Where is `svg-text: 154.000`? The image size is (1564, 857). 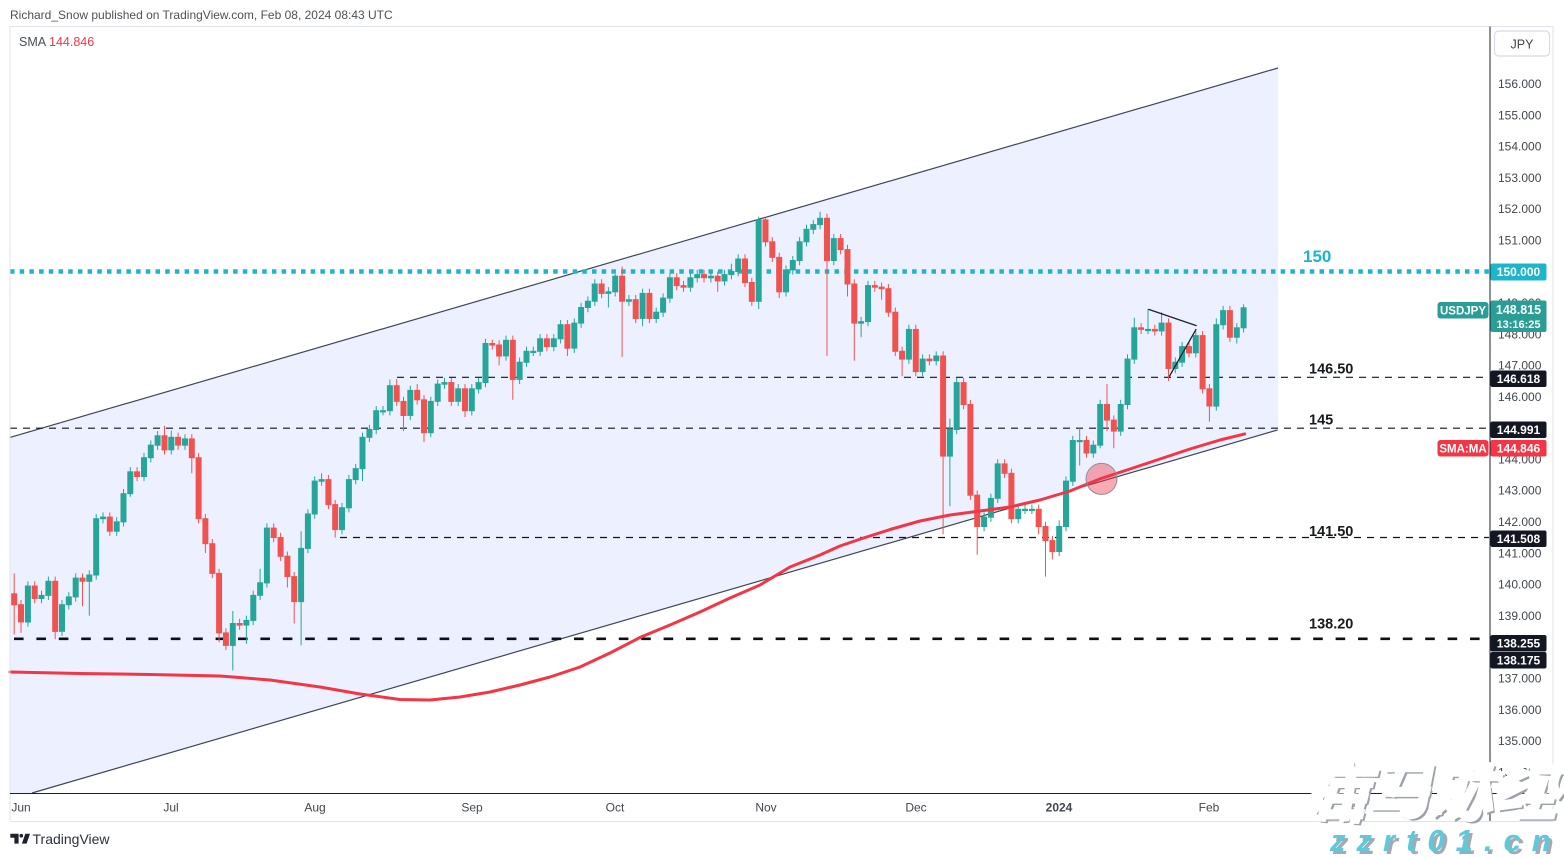 svg-text: 154.000 is located at coordinates (1520, 147).